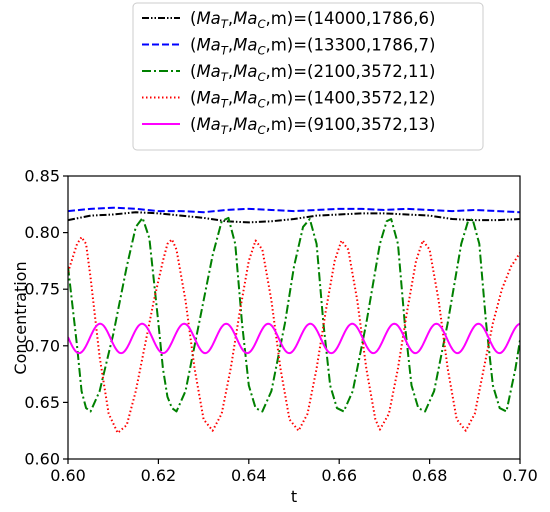 This screenshot has height=512, width=550. I want to click on legend-label-2: (MaT,MaC,m)=(13300,1786,7), so click(312, 47).